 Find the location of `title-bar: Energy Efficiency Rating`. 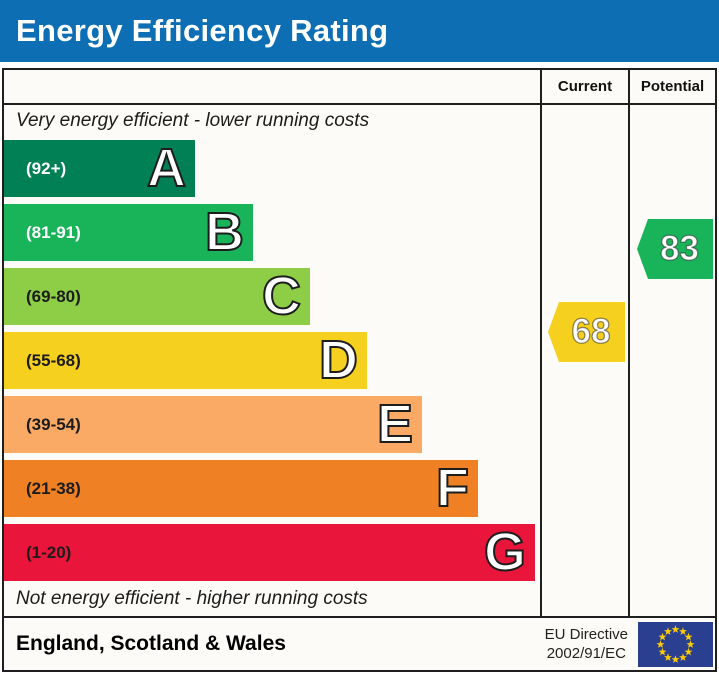

title-bar: Energy Efficiency Rating is located at coordinates (359, 31).